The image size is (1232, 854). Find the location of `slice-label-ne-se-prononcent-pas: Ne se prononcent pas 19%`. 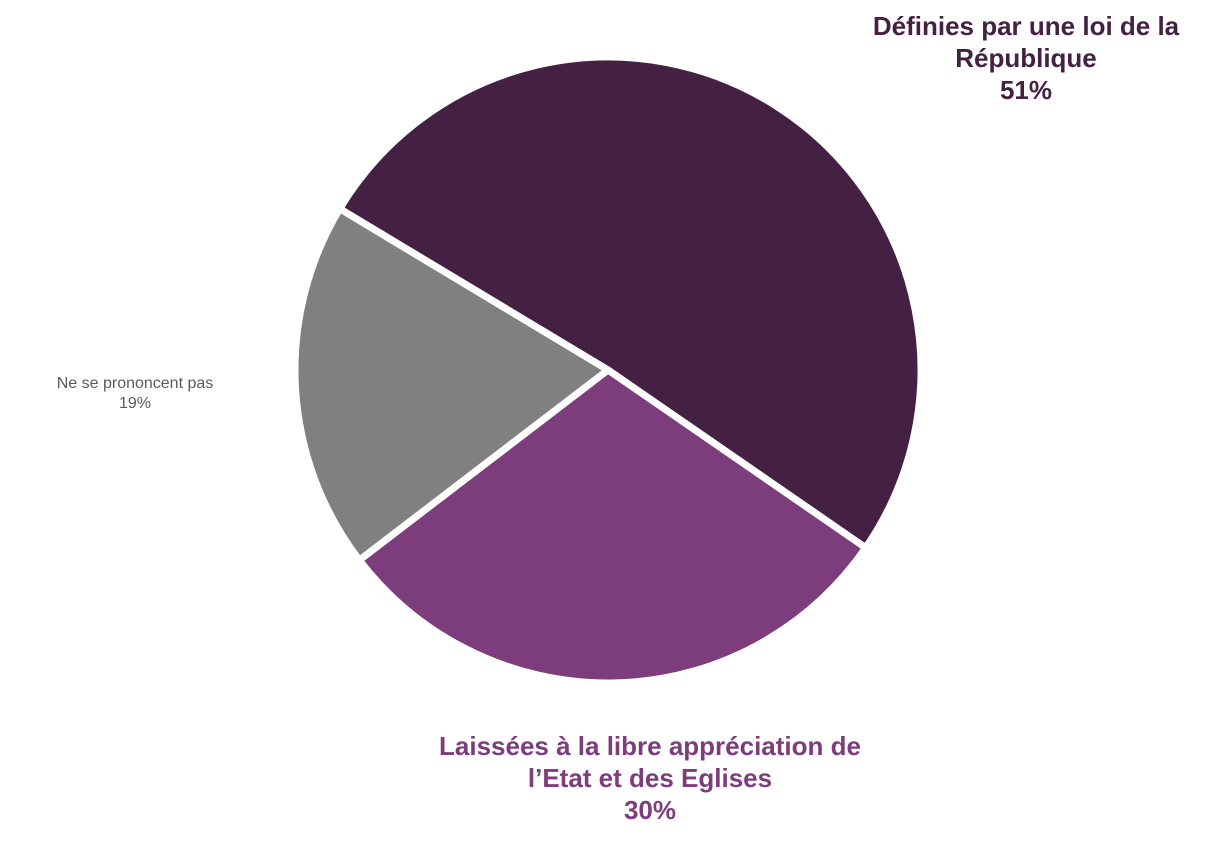

slice-label-ne-se-prononcent-pas: Ne se prononcent pas 19% is located at coordinates (135, 394).